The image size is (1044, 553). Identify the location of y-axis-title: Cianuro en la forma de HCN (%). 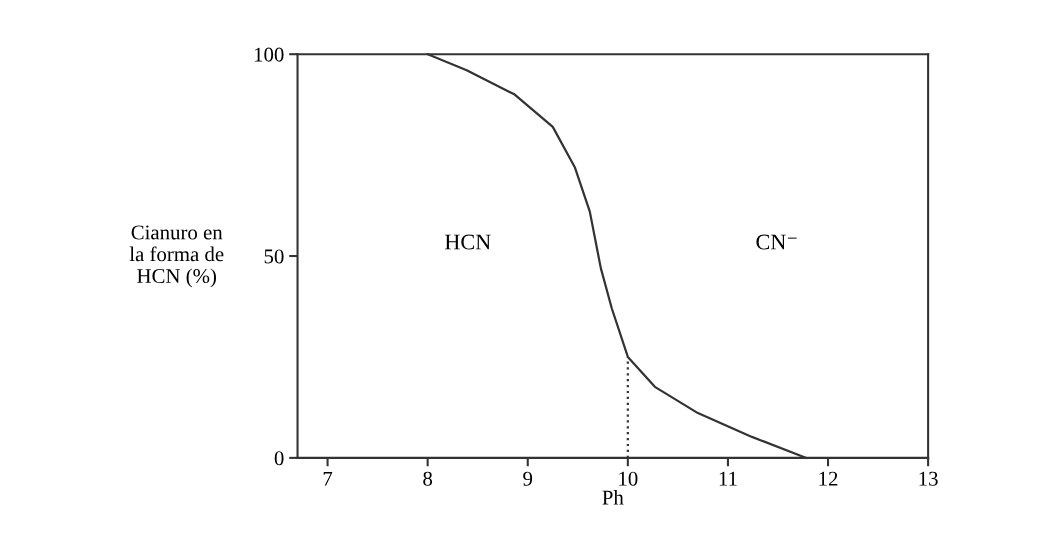
(176, 256).